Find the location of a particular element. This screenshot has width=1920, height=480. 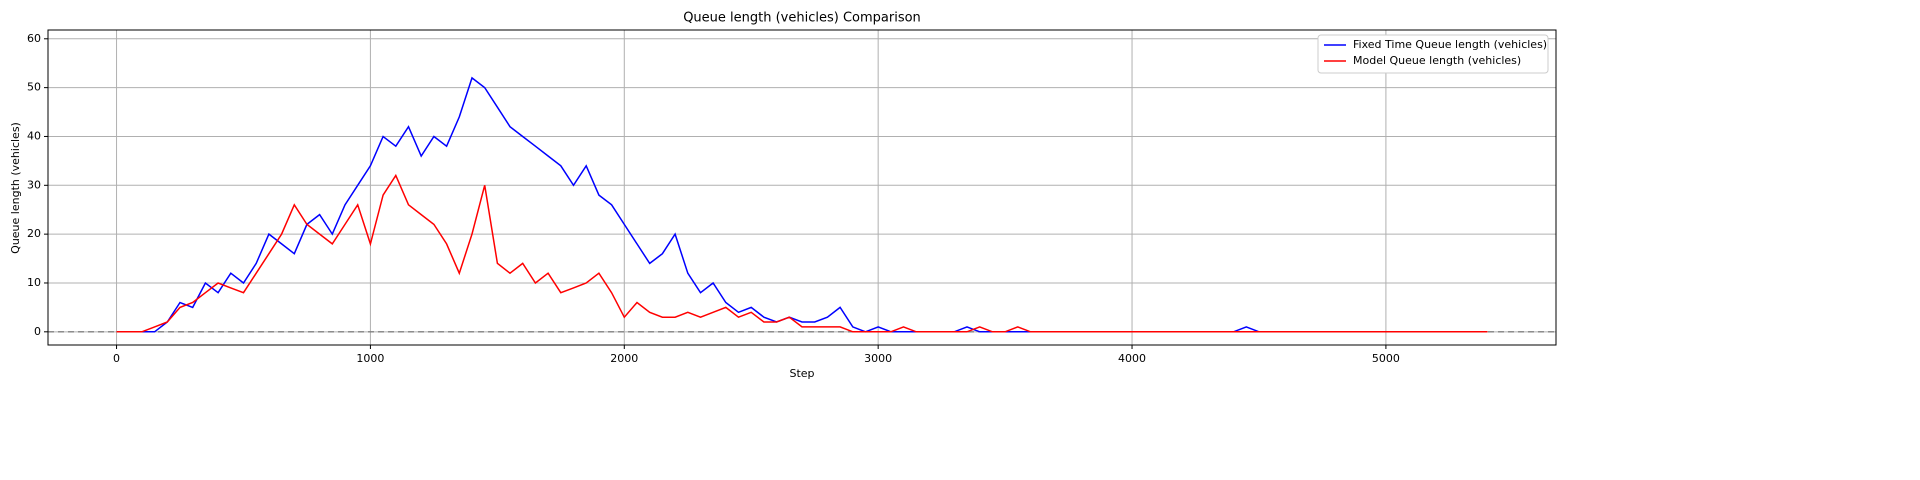

legend-label: Model Queue length (vehicles) is located at coordinates (1437, 60).